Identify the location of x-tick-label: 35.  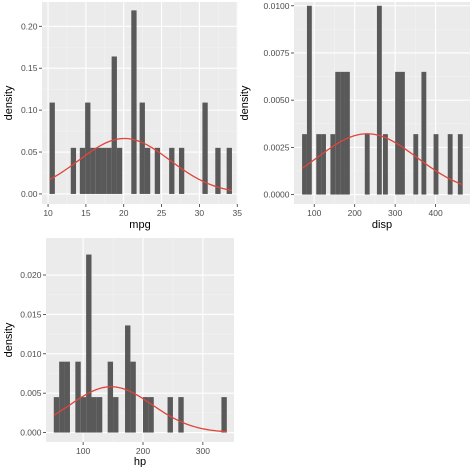
(238, 213).